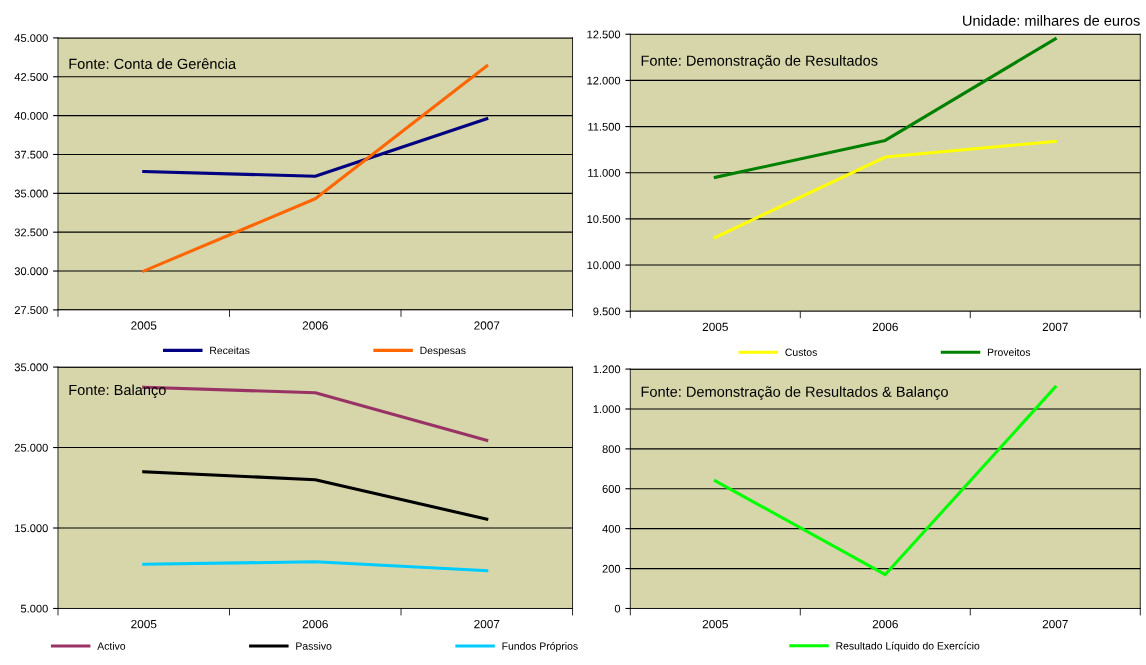 Image resolution: width=1146 pixels, height=665 pixels. I want to click on y-tick-label: 1.000, so click(607, 409).